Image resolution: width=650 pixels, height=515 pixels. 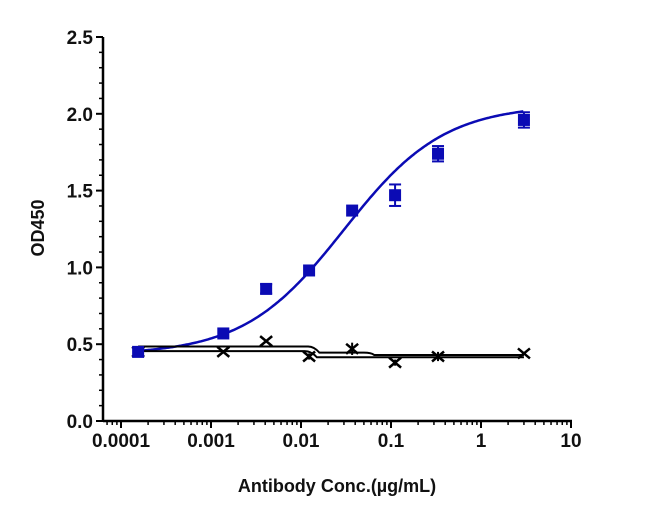 What do you see at coordinates (570, 441) in the screenshot?
I see `x-tick-label: 10` at bounding box center [570, 441].